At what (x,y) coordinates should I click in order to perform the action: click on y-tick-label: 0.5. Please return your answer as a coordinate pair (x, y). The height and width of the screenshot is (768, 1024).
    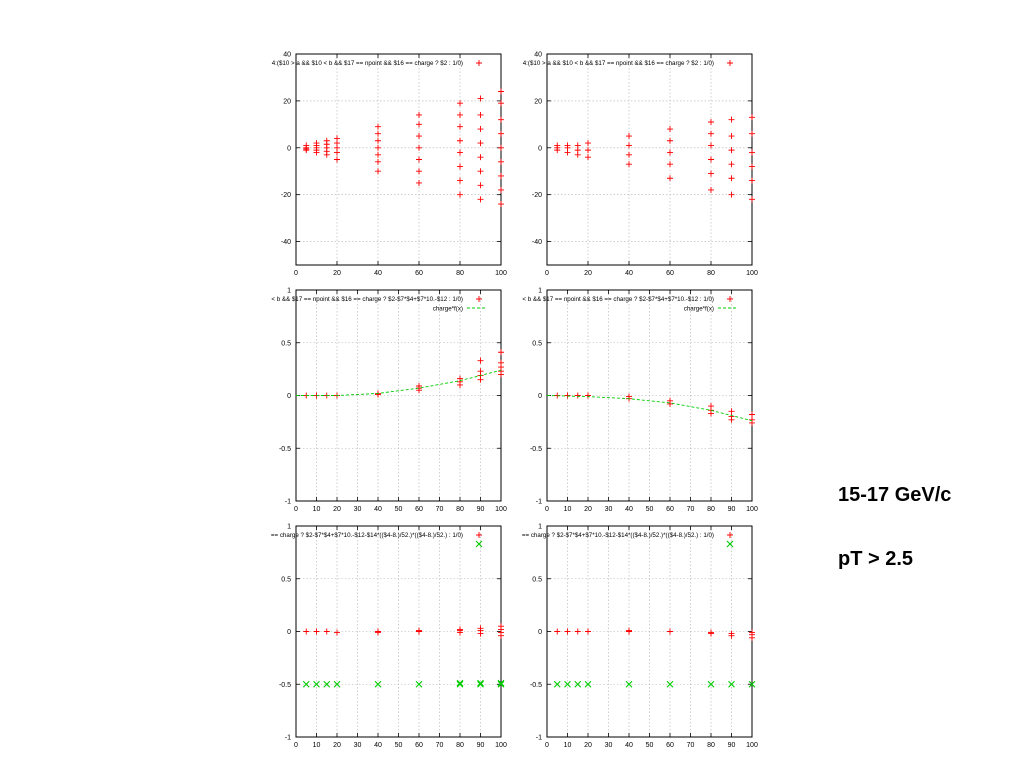
    Looking at the image, I should click on (537, 343).